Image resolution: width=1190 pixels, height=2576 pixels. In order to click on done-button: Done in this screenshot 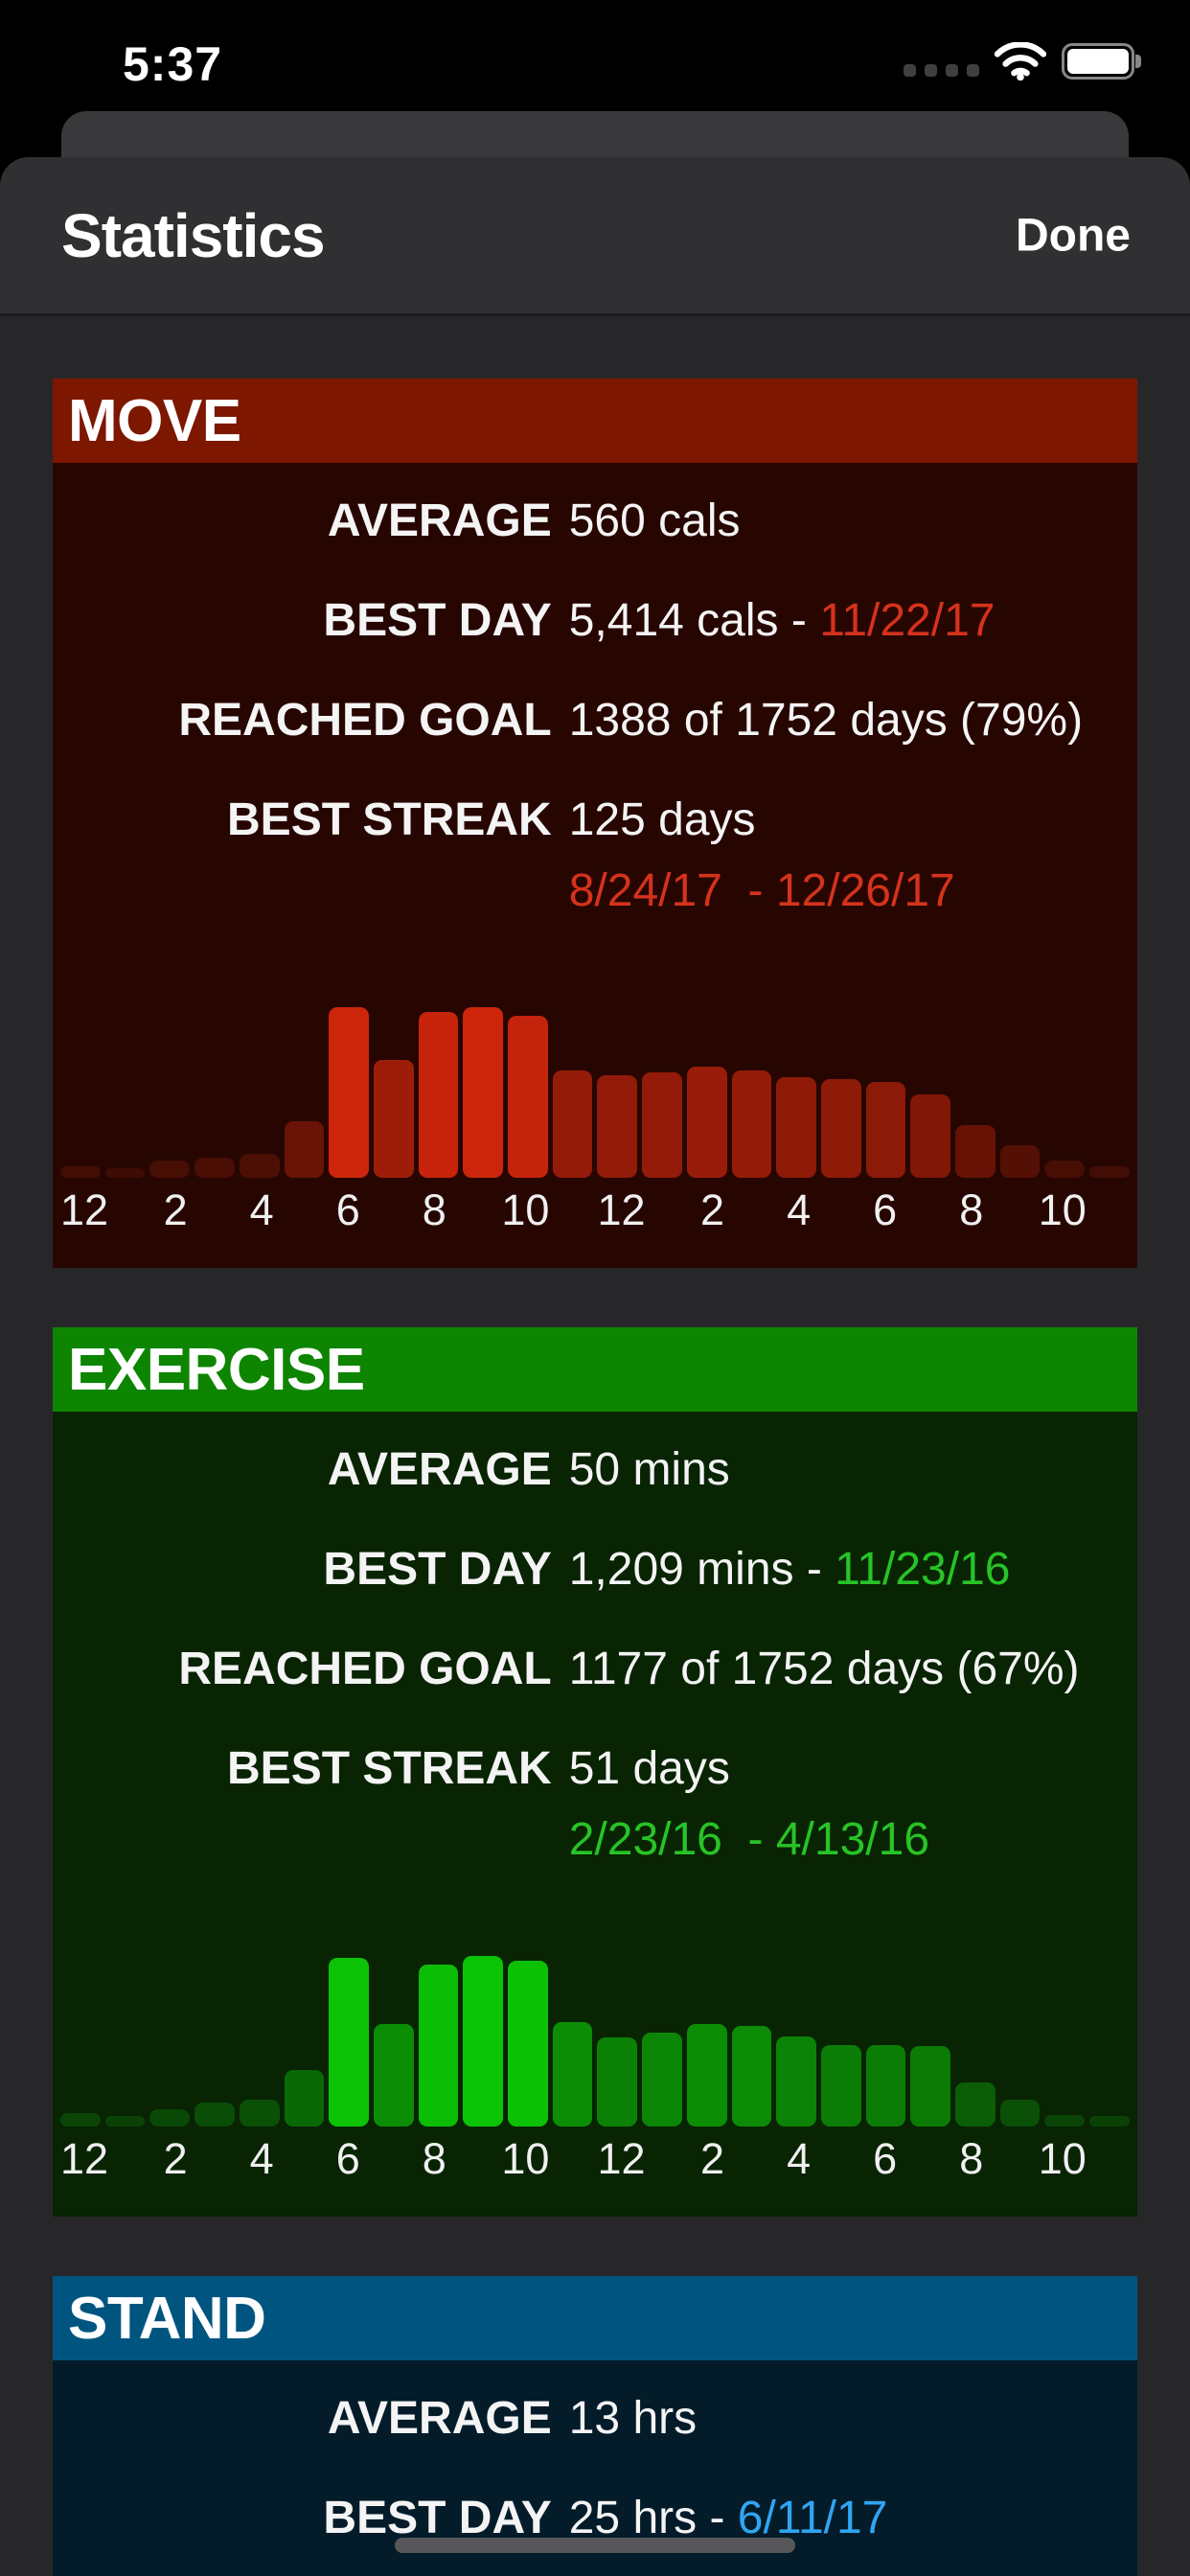, I will do `click(1073, 235)`.